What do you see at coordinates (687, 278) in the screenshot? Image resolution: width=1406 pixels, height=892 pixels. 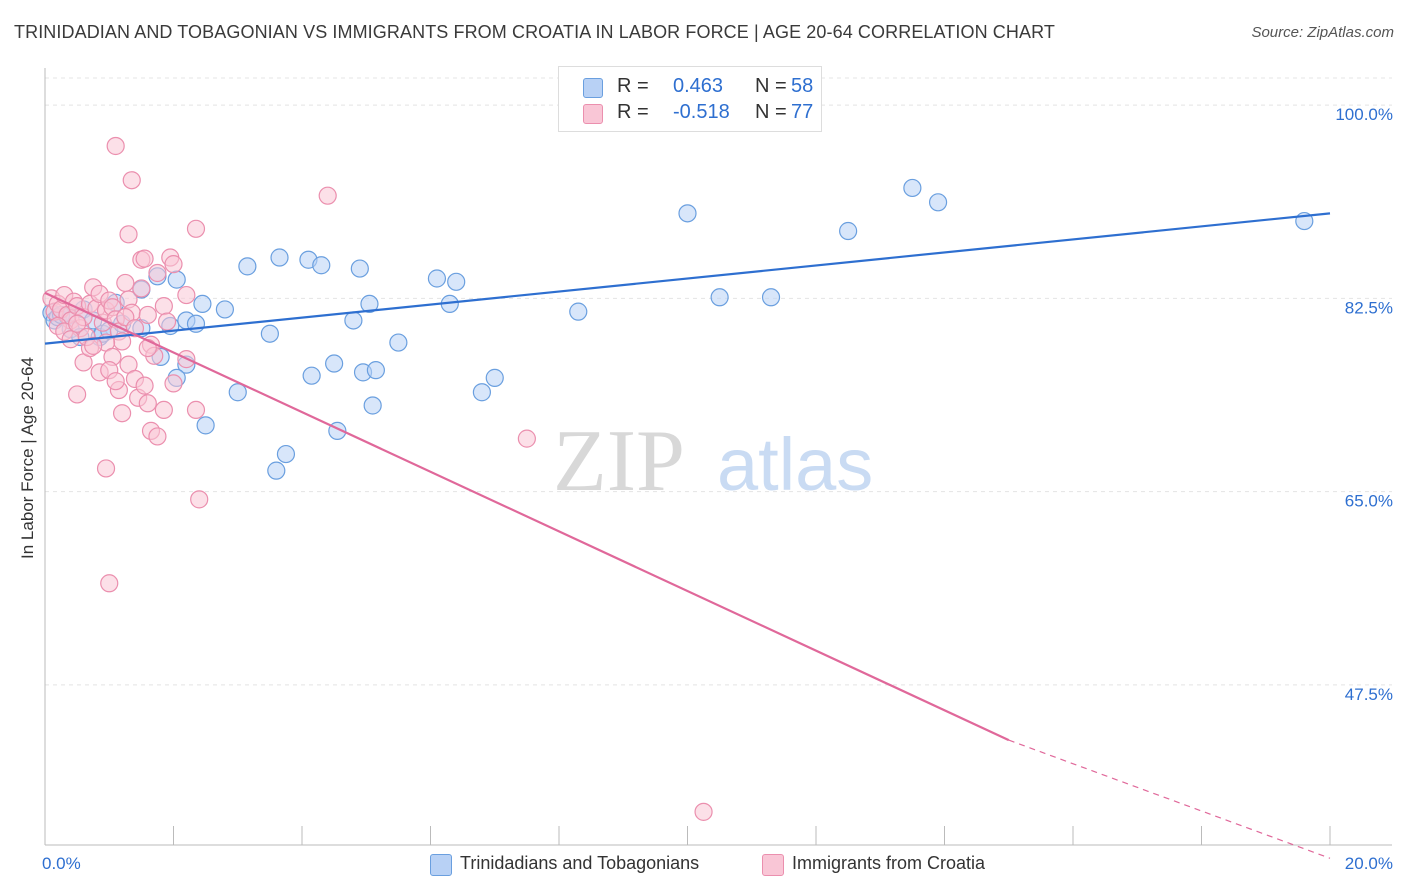 I see `trend-line-trinidadians` at bounding box center [687, 278].